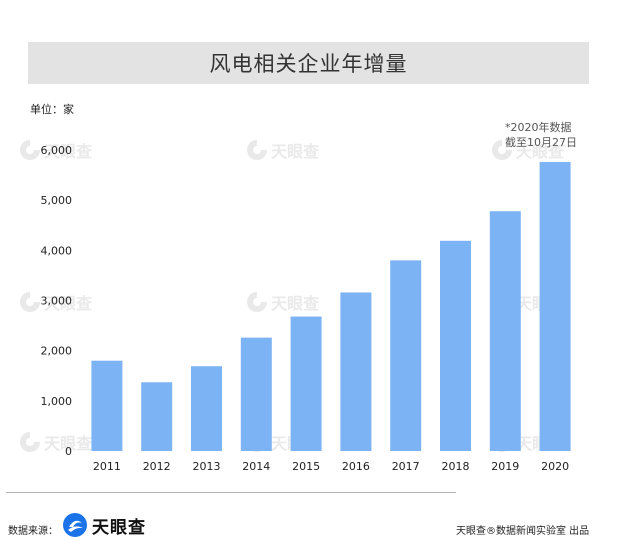 The image size is (617, 541). I want to click on y-tick-label: 6,000, so click(57, 150).